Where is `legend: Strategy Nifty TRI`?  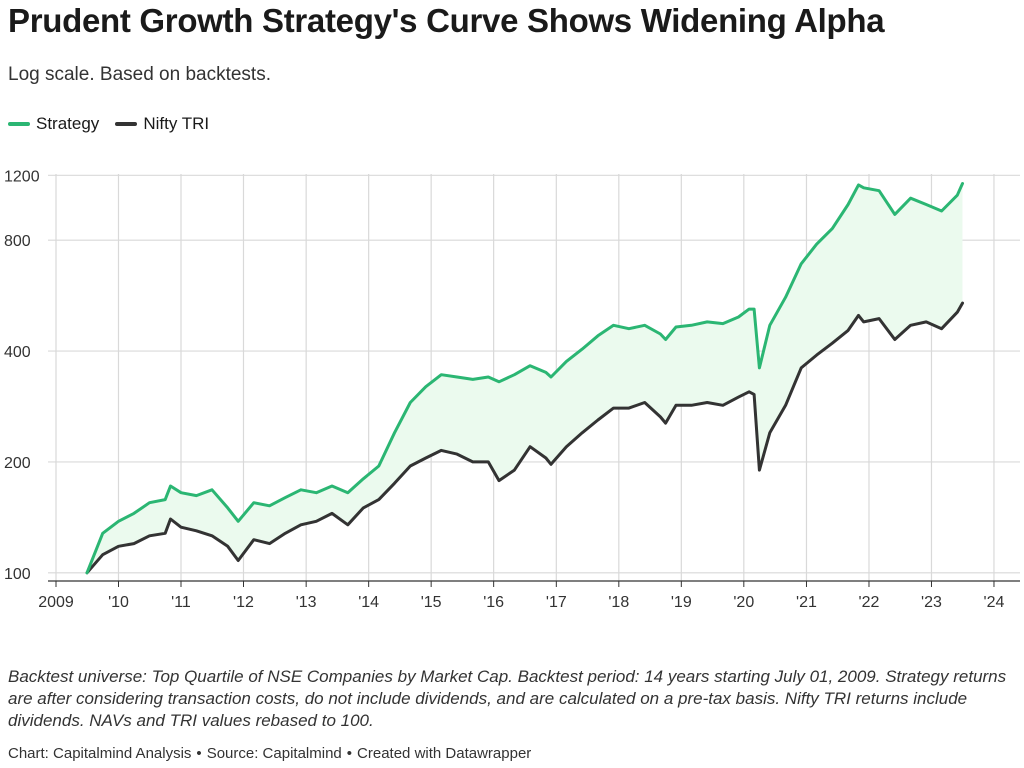
legend: Strategy Nifty TRI is located at coordinates (116, 124).